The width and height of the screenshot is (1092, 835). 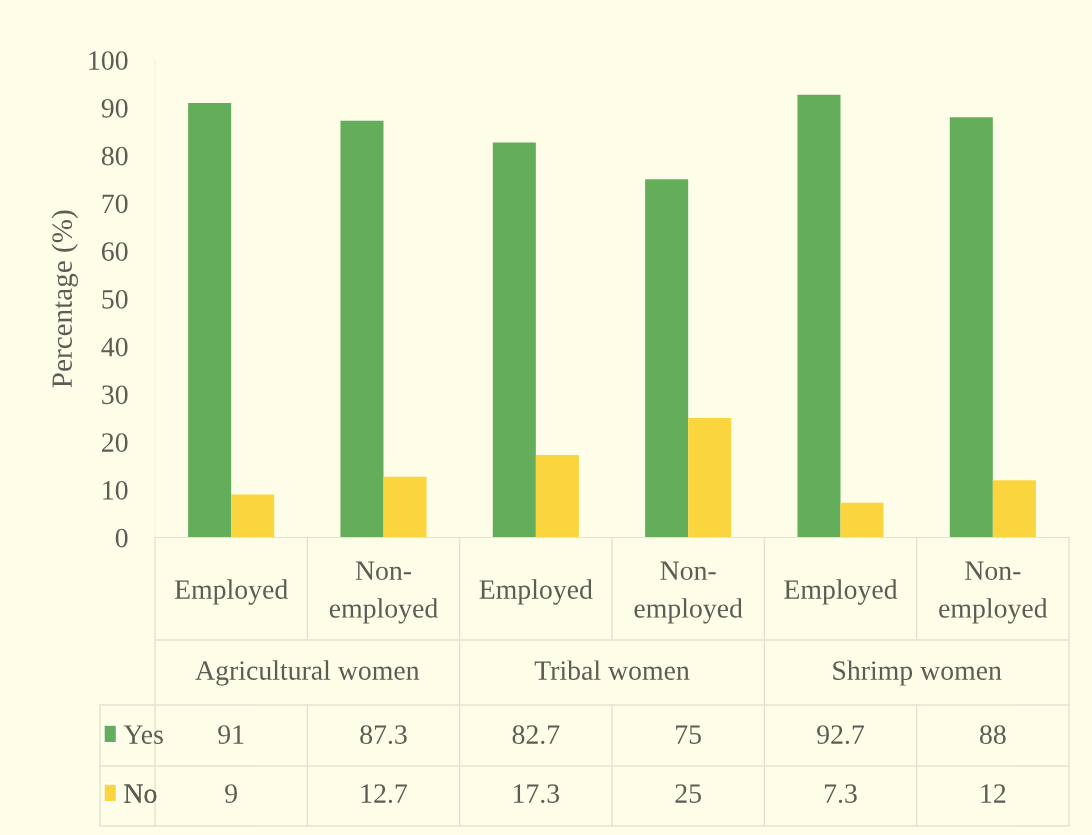 What do you see at coordinates (108, 60) in the screenshot?
I see `y-tick-label: 100` at bounding box center [108, 60].